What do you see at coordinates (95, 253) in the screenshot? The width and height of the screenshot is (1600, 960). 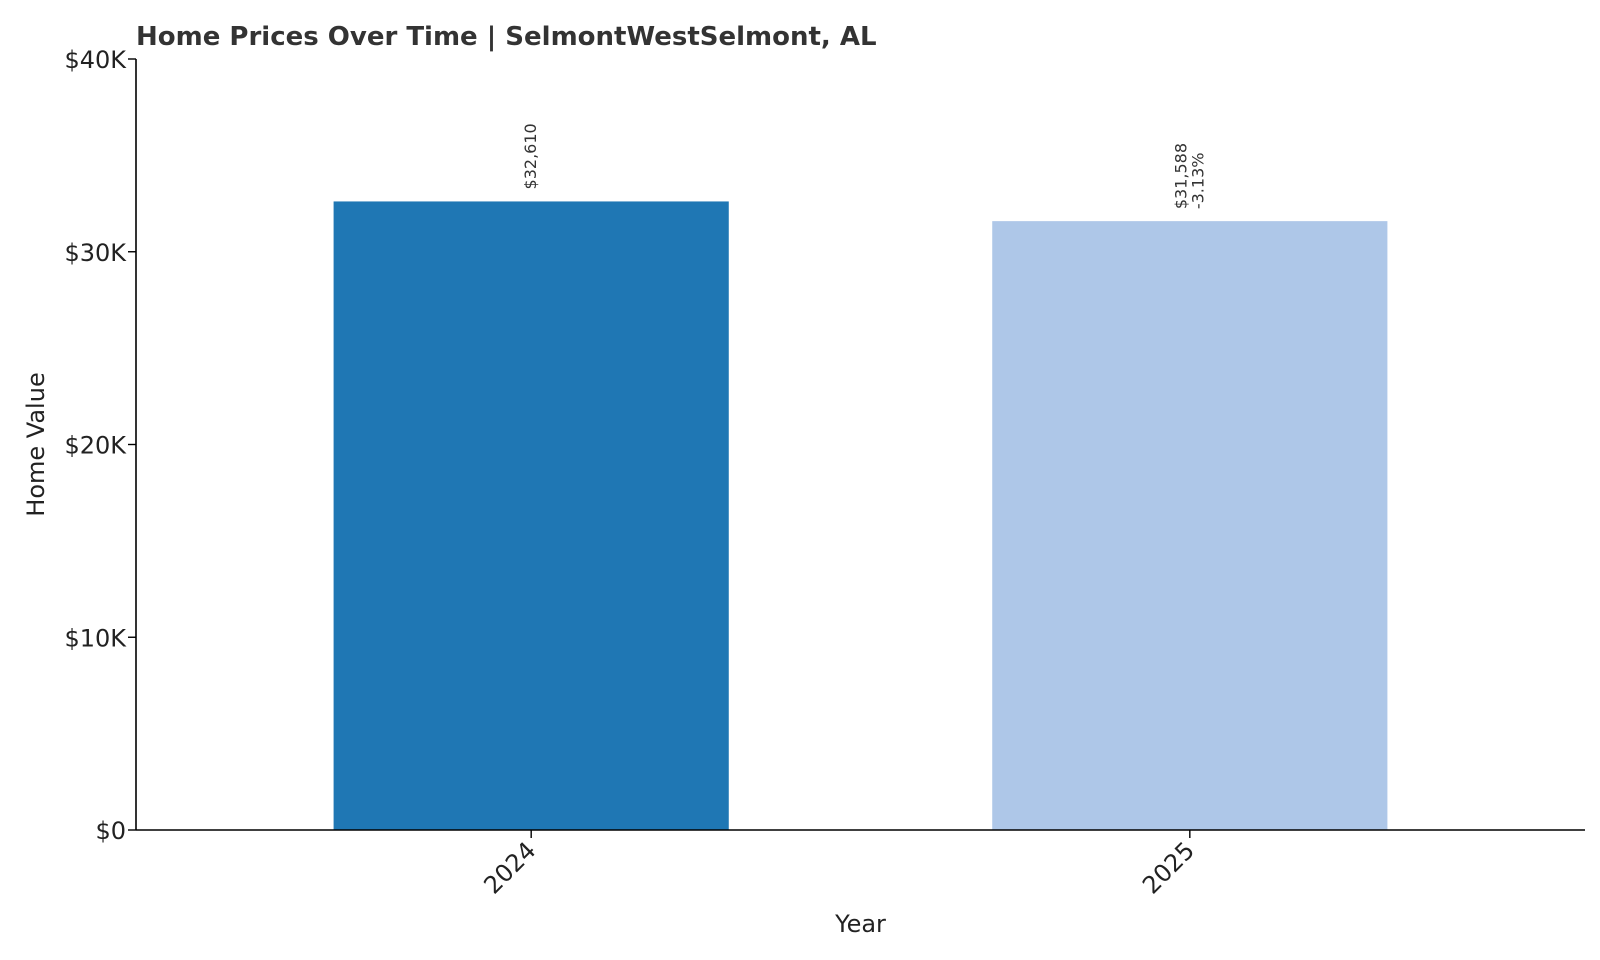 I see `y-tick-label: $30K` at bounding box center [95, 253].